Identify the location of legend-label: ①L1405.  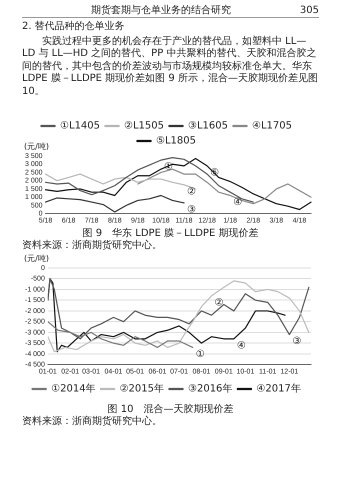
(80, 126).